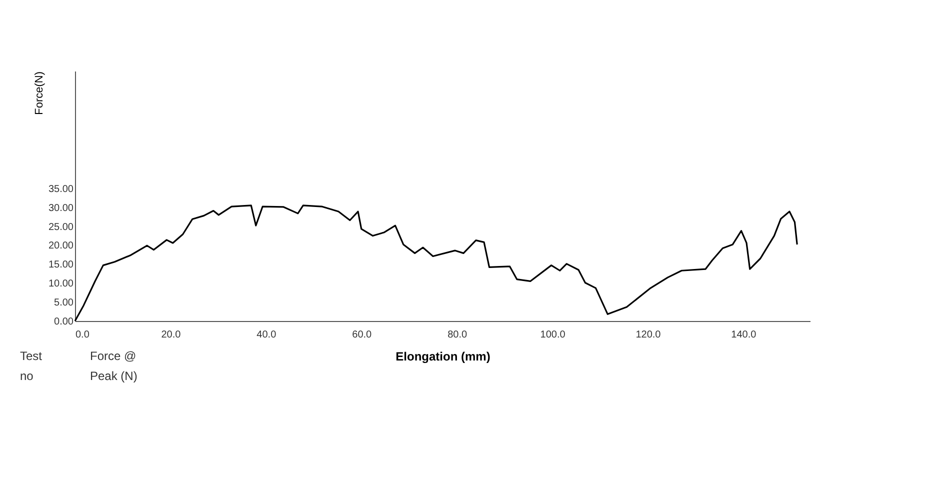 The width and height of the screenshot is (951, 500). What do you see at coordinates (266, 335) in the screenshot?
I see `x-tick-label: 40.0` at bounding box center [266, 335].